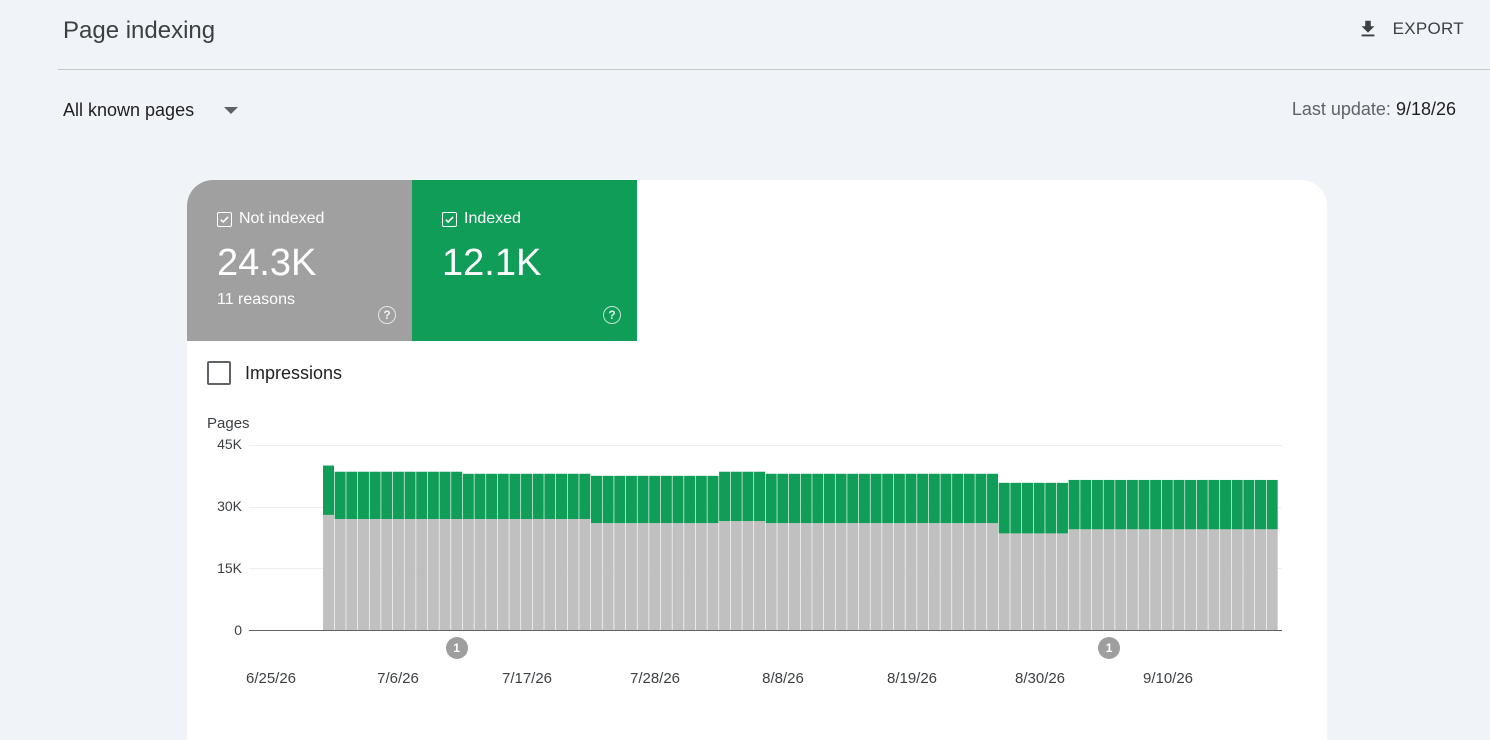 This screenshot has width=1490, height=740. Describe the element at coordinates (151, 110) in the screenshot. I see `pages-filter-dropdown: All known pages` at that location.